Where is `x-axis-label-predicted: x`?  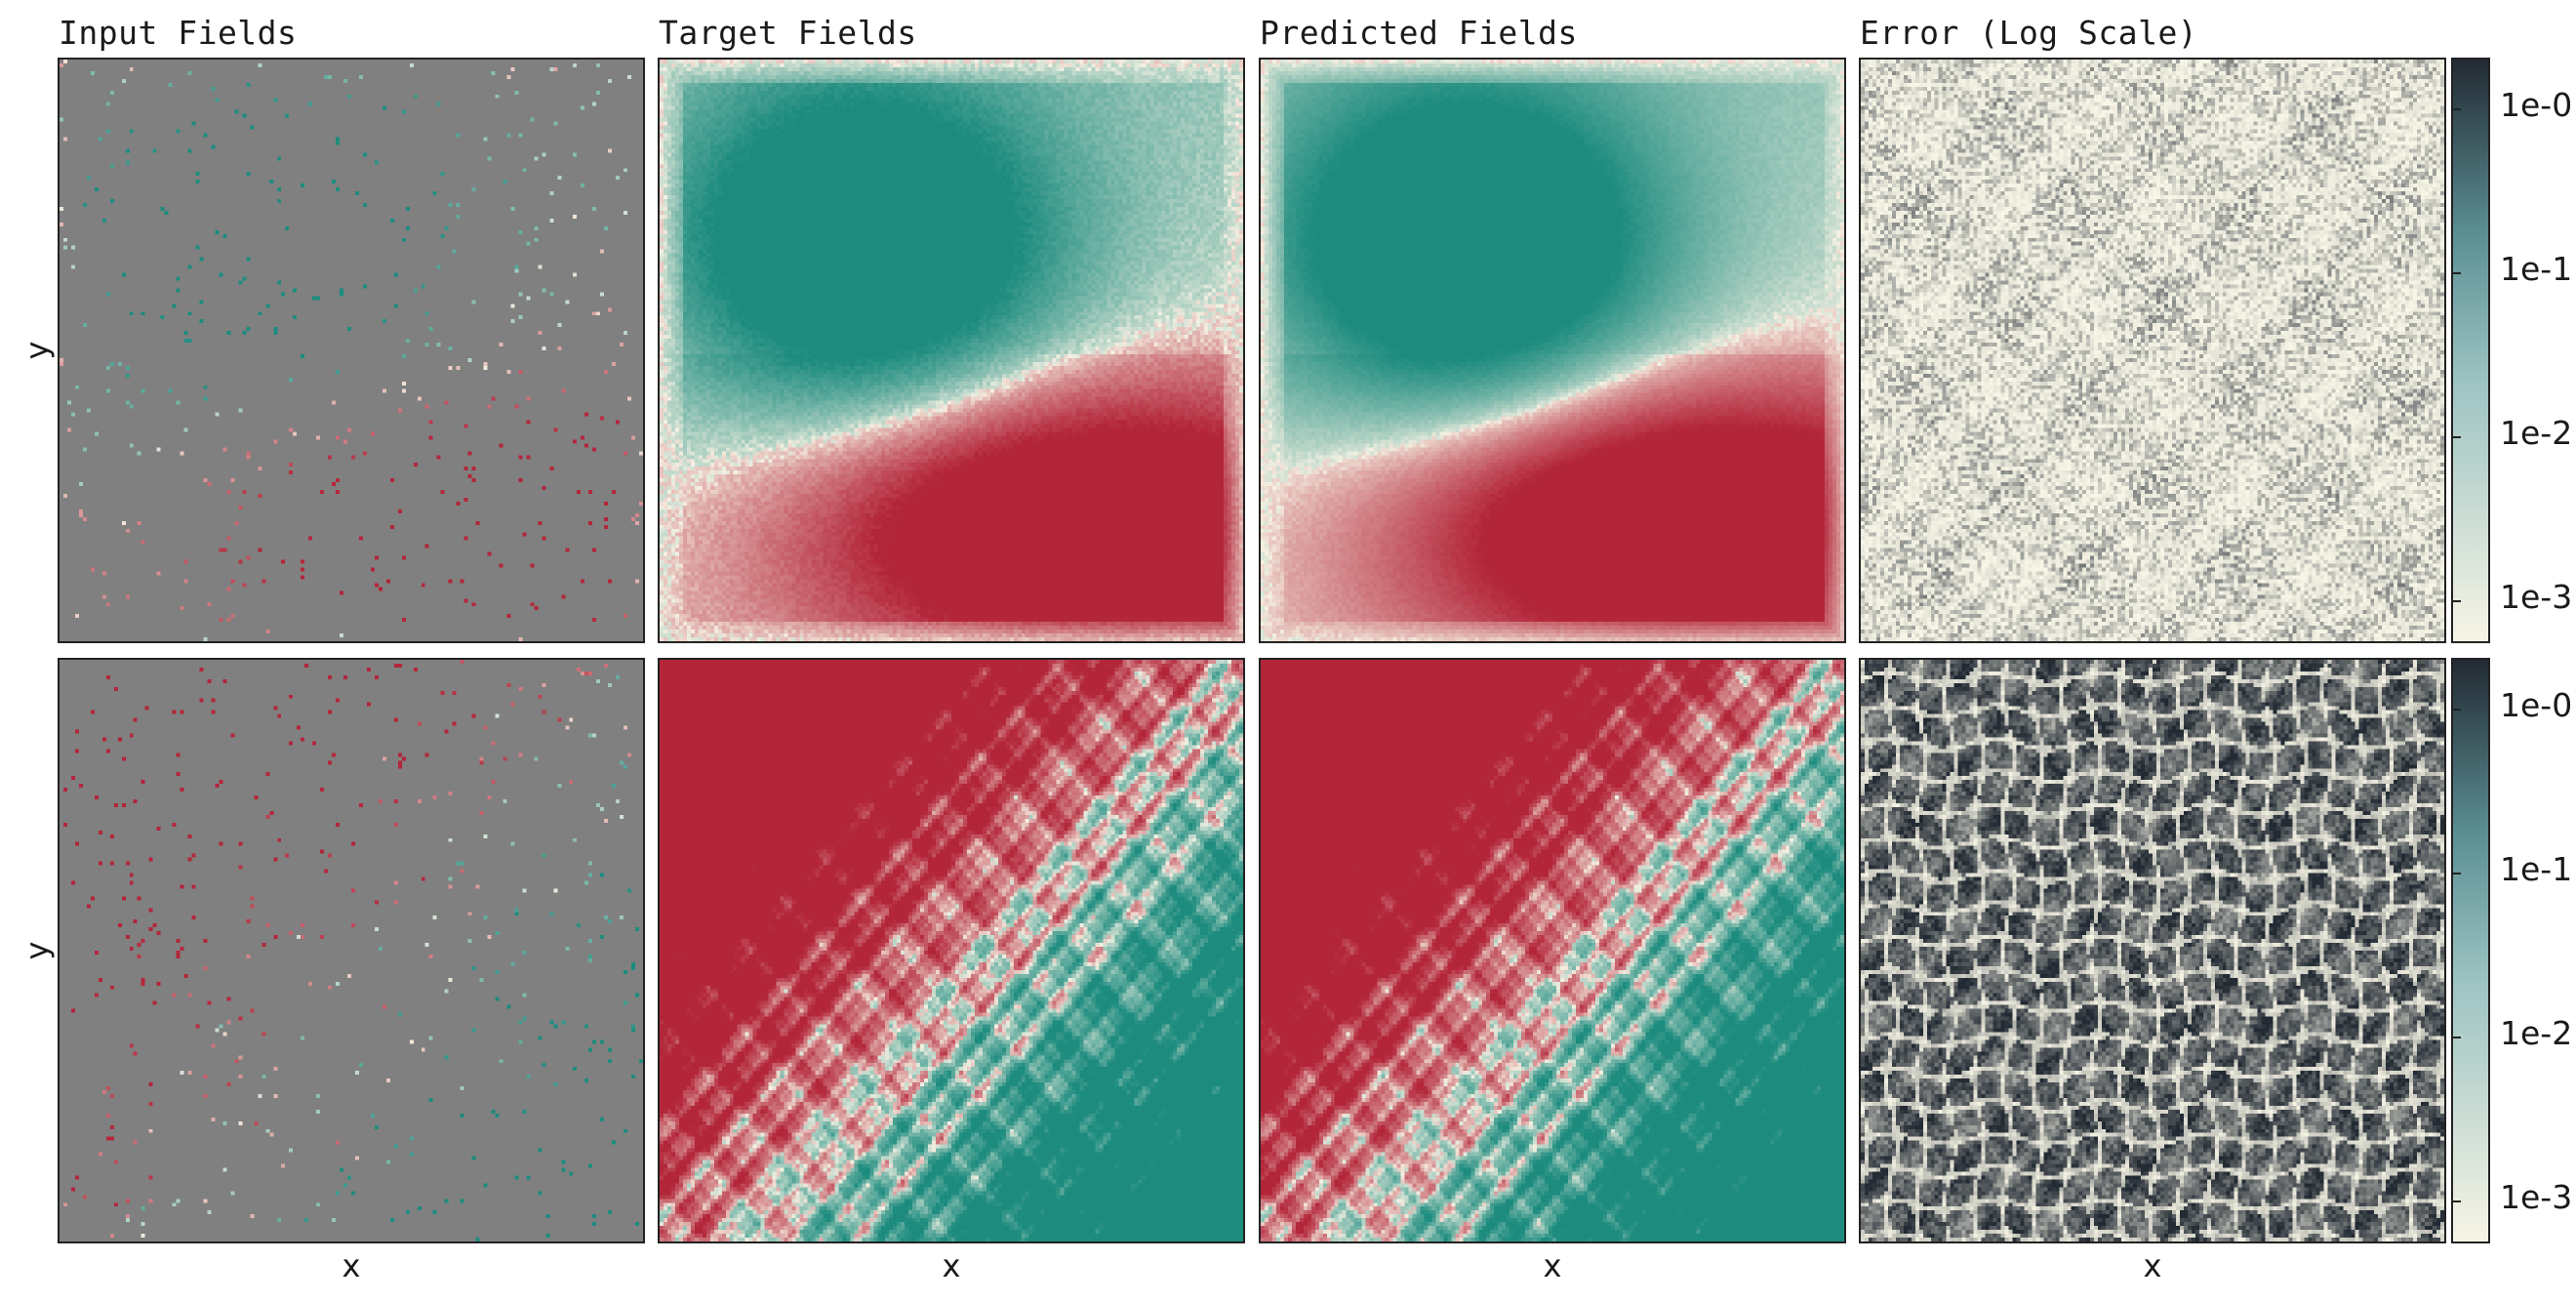 x-axis-label-predicted: x is located at coordinates (1552, 1266).